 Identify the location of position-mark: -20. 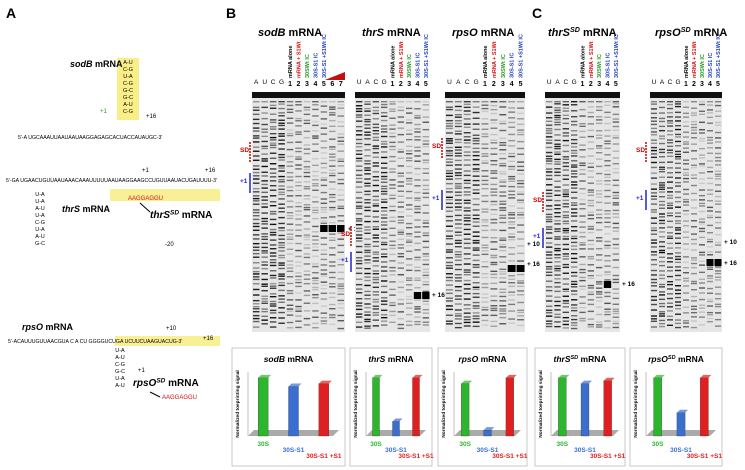
(169, 245).